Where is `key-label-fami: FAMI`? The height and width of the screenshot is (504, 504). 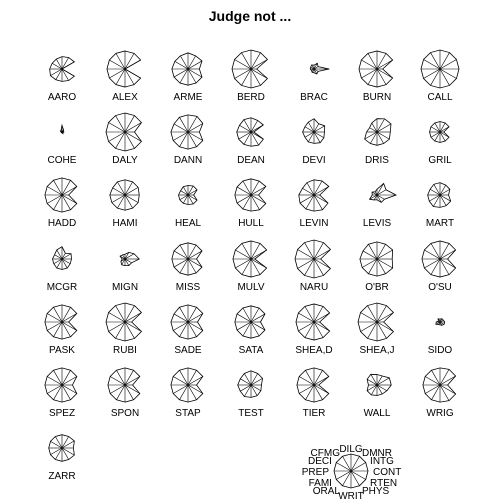 key-label-fami: FAMI is located at coordinates (320, 483).